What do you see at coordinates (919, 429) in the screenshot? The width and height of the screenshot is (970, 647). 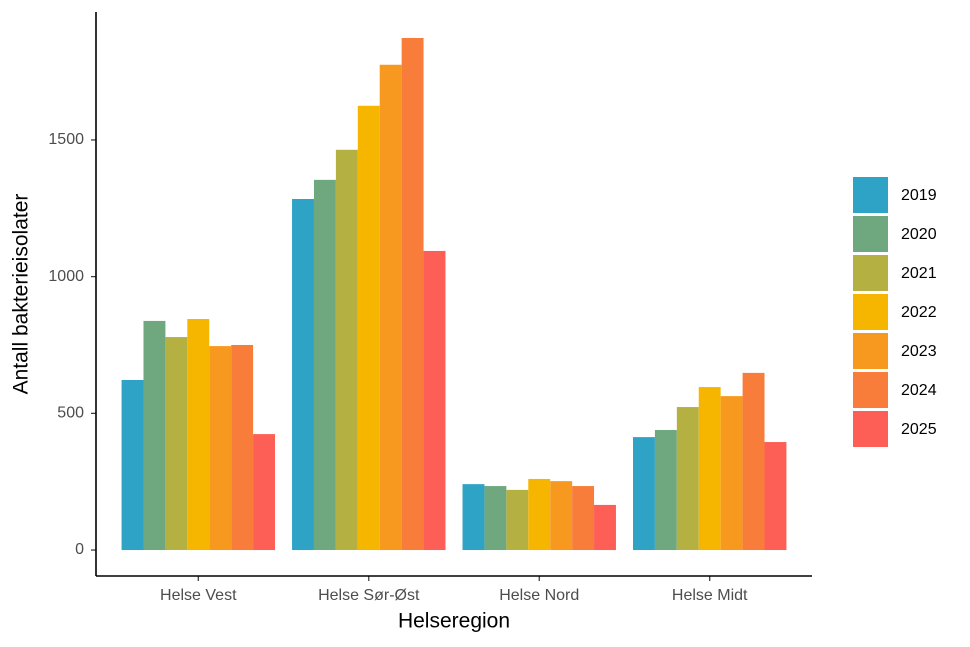 I see `legend-label: 2025` at bounding box center [919, 429].